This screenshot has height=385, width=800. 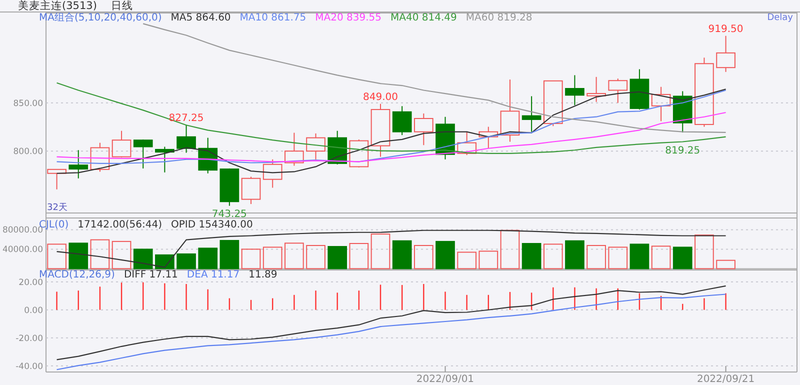 I want to click on annotation: 919.50, so click(x=726, y=29).